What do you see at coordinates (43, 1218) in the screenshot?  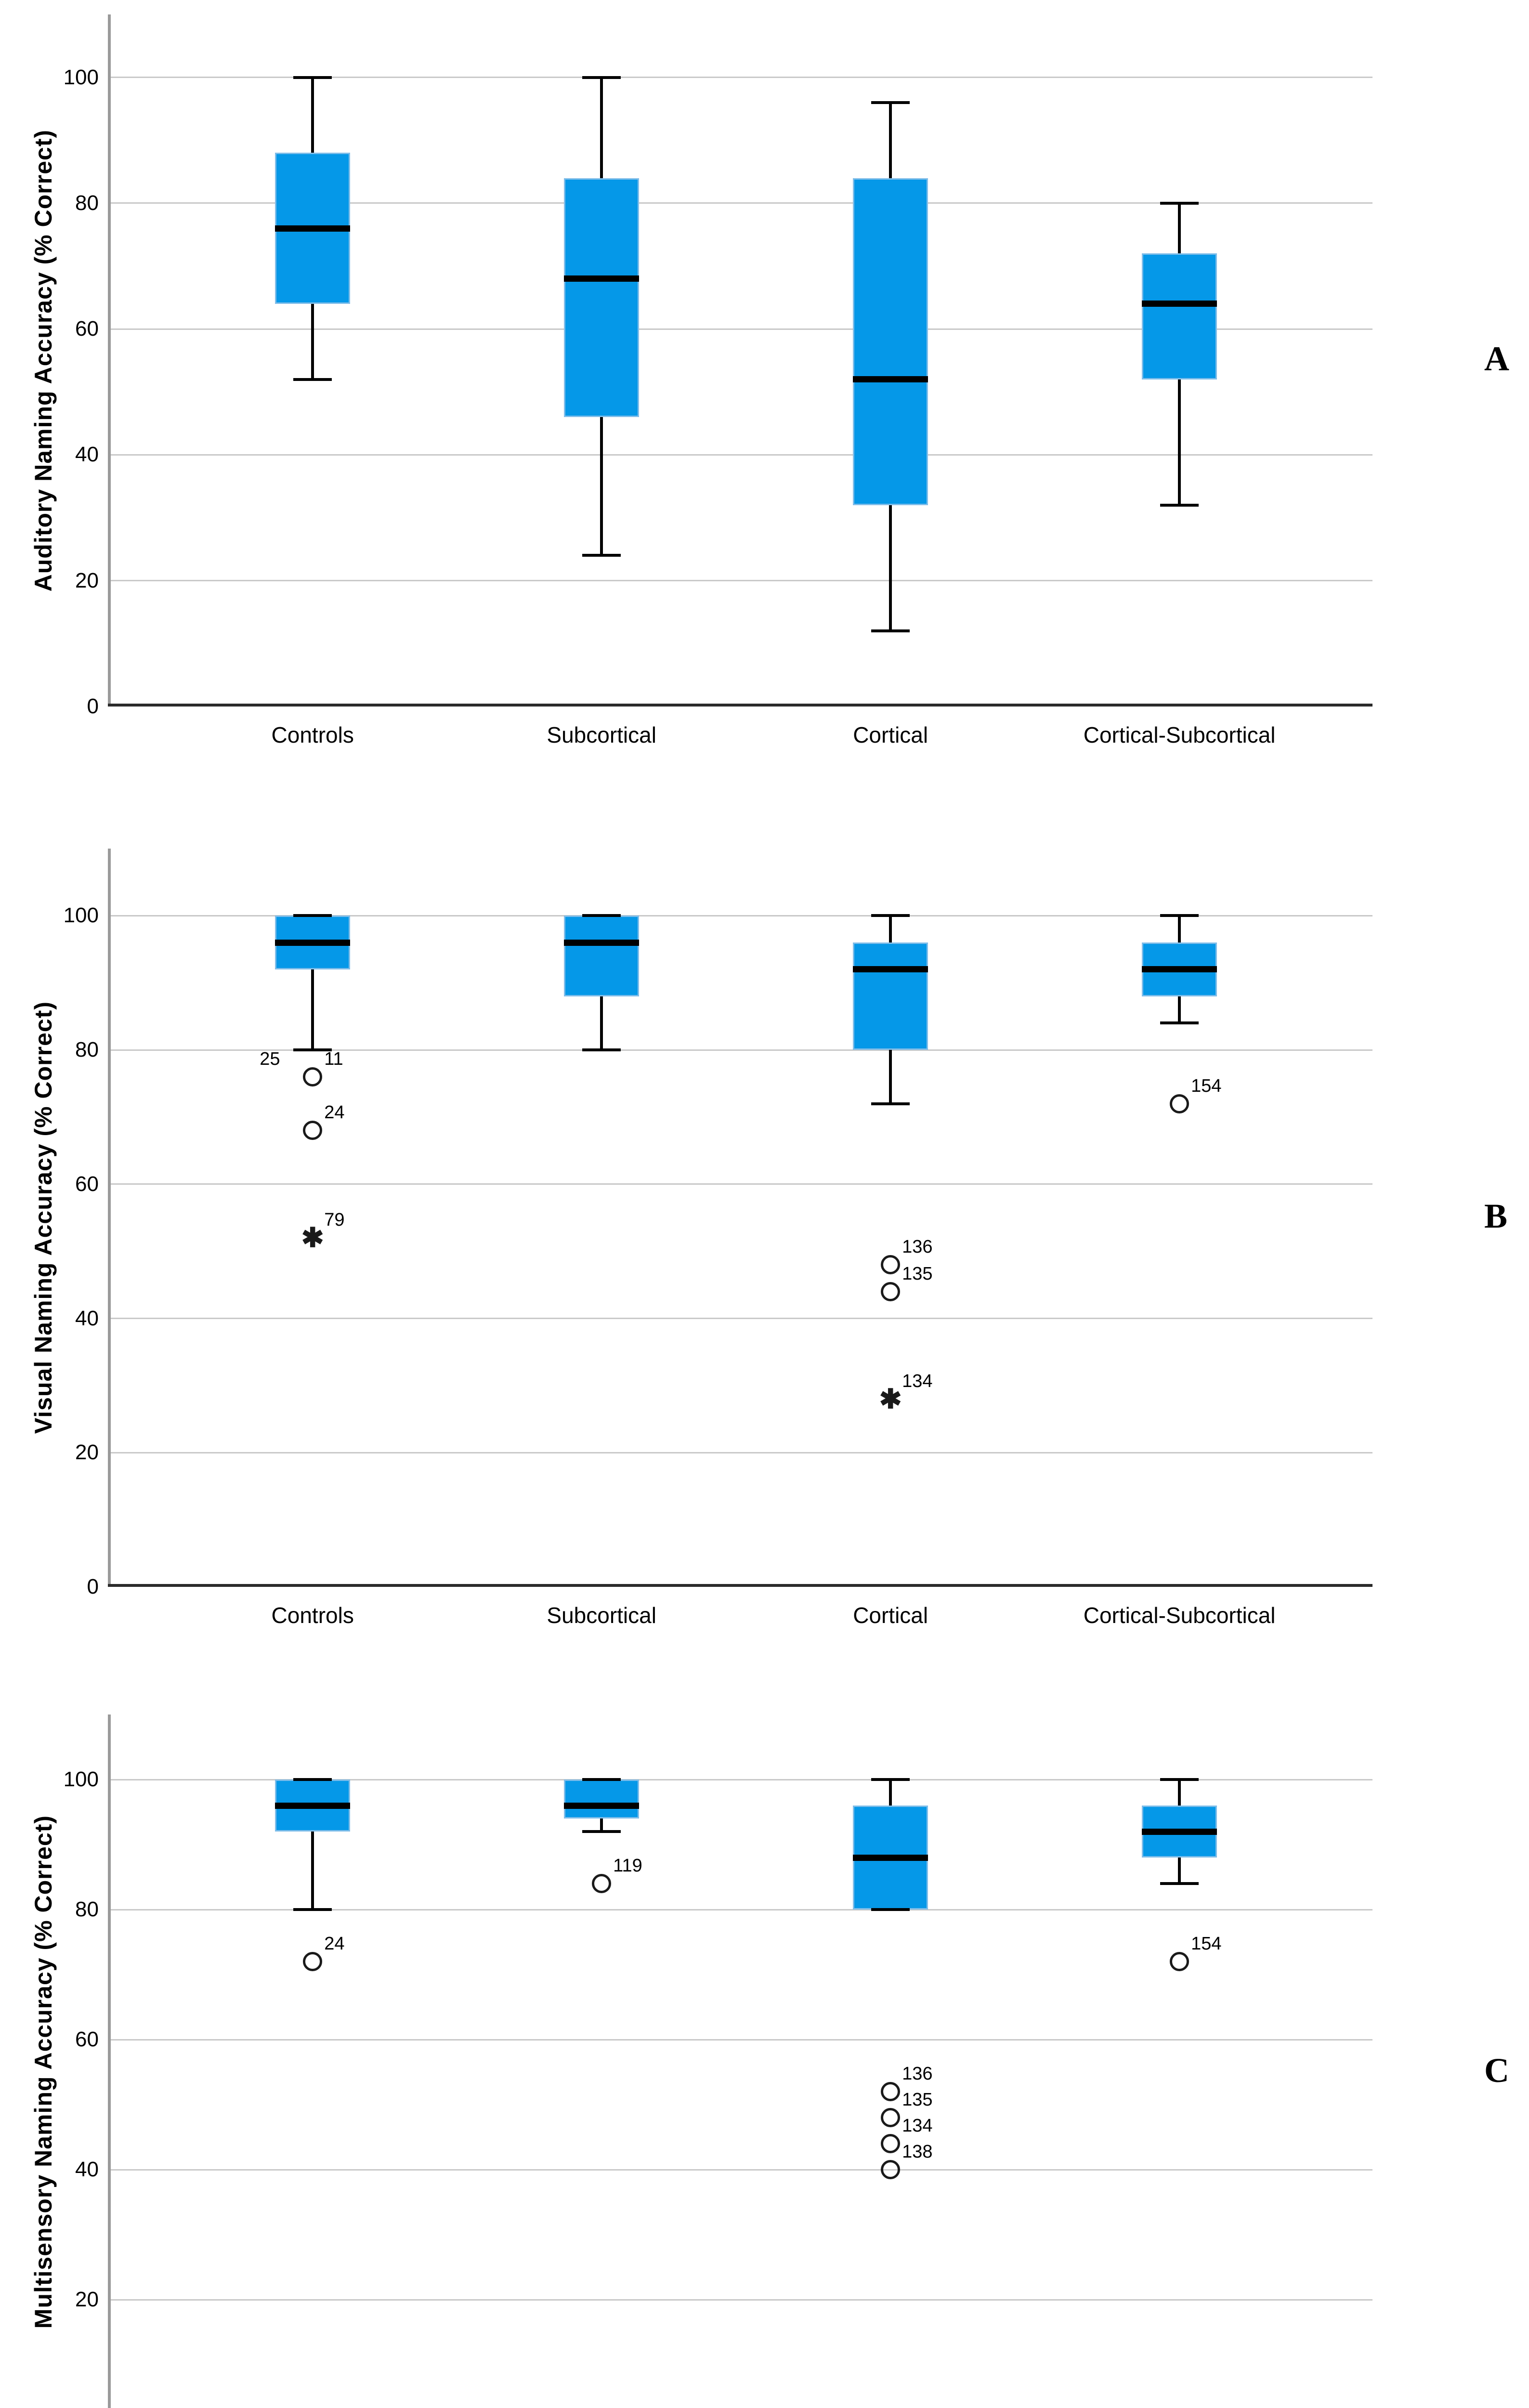 I see `y-axis-title-wrap: Visual Naming Accuracy (% Correct)` at bounding box center [43, 1218].